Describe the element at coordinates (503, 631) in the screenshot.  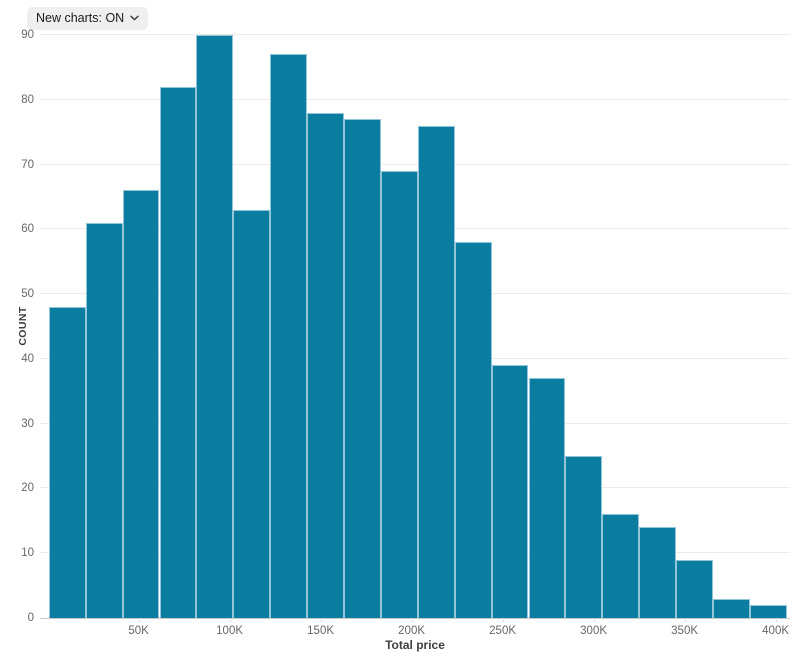
I see `x-tick-label: 250K` at that location.